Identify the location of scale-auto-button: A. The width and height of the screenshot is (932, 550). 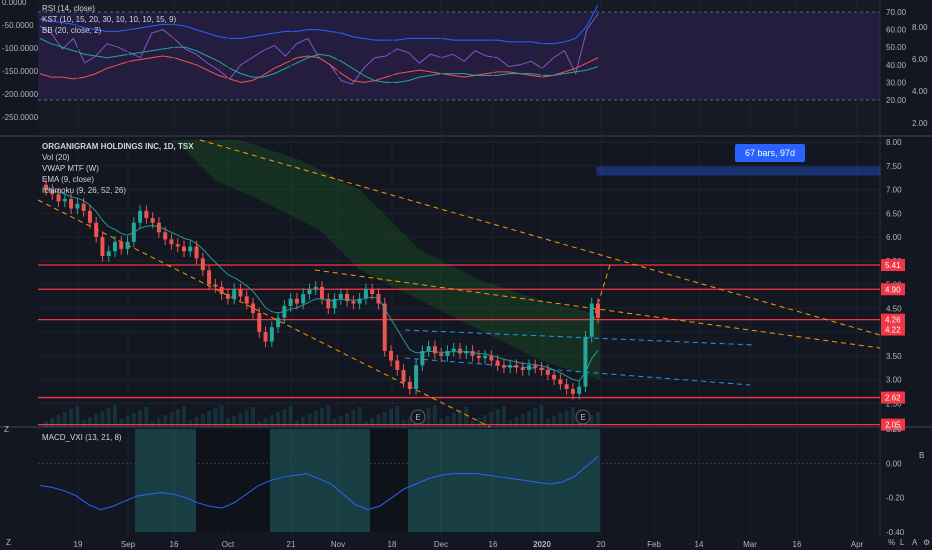
(915, 542).